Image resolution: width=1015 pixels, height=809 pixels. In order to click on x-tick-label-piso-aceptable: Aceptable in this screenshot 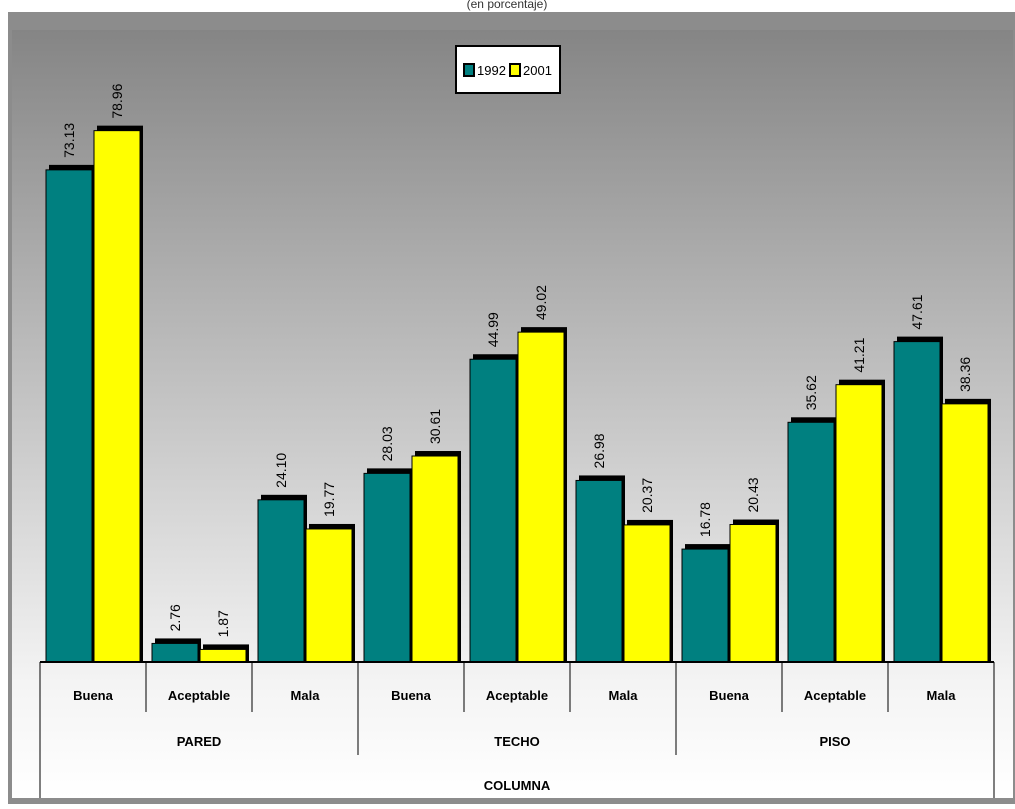, I will do `click(835, 695)`.